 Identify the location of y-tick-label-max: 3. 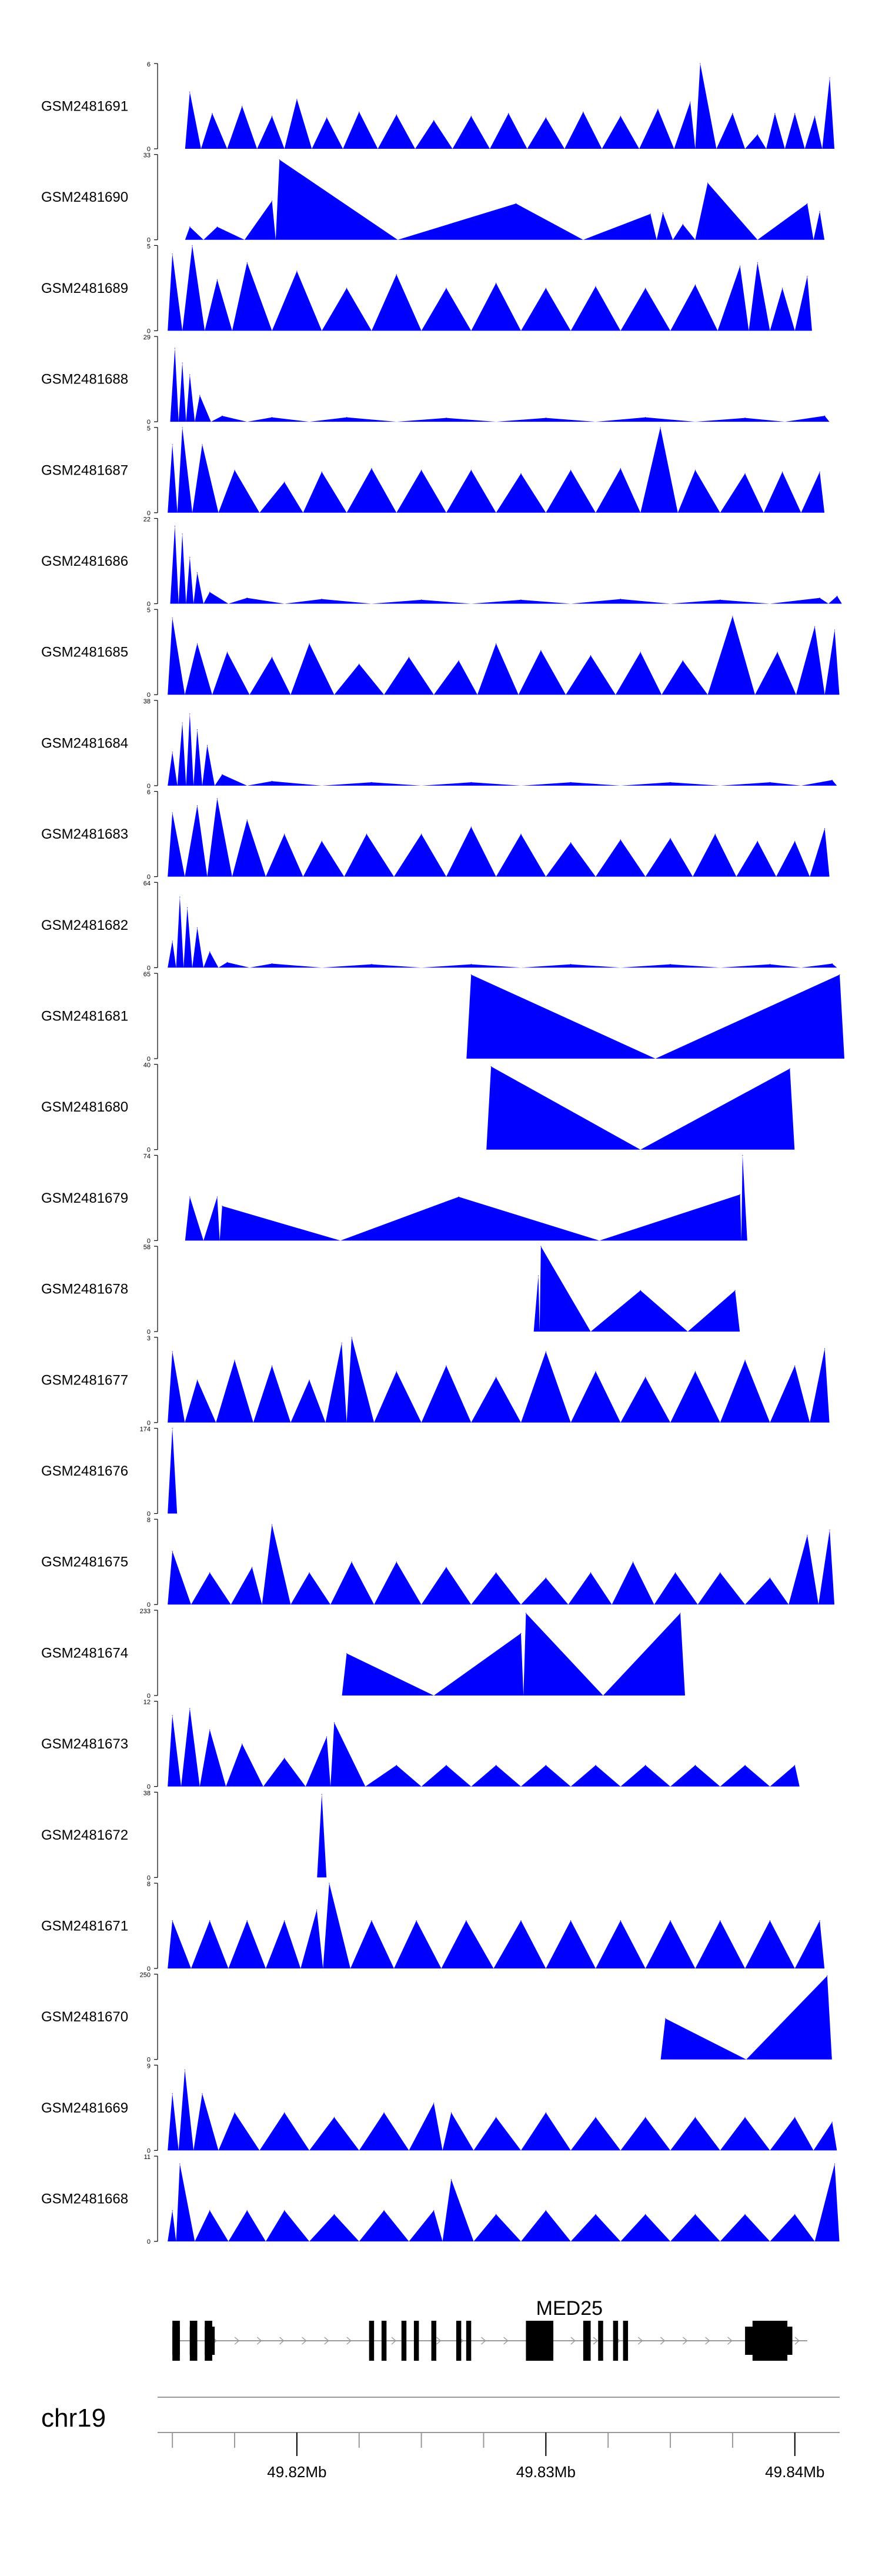
(149, 1338).